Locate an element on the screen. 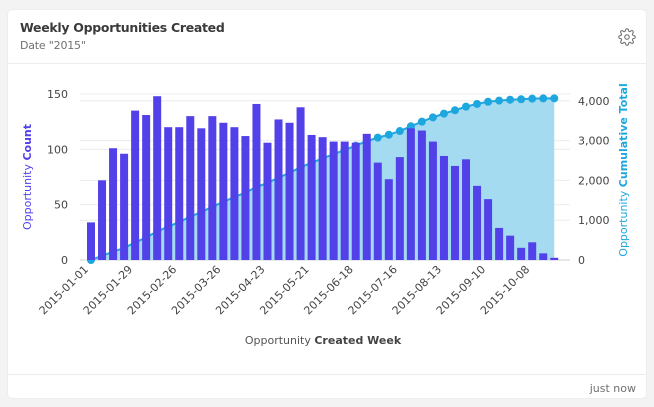 This screenshot has height=407, width=654. gear-icon is located at coordinates (627, 37).